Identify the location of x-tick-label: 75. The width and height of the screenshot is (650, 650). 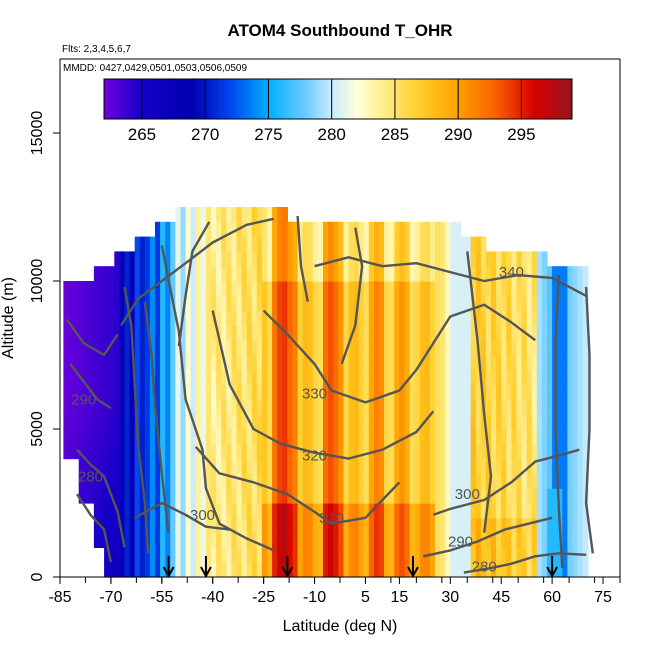
(603, 597).